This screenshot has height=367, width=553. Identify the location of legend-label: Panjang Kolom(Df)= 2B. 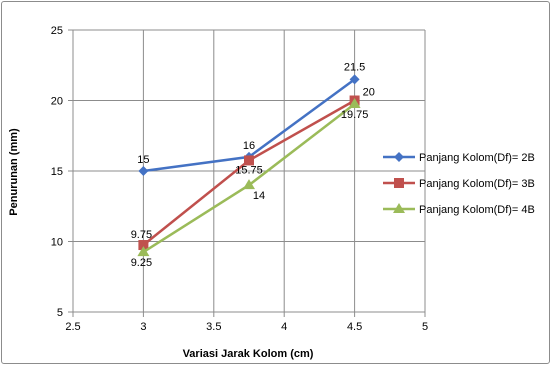
(477, 158).